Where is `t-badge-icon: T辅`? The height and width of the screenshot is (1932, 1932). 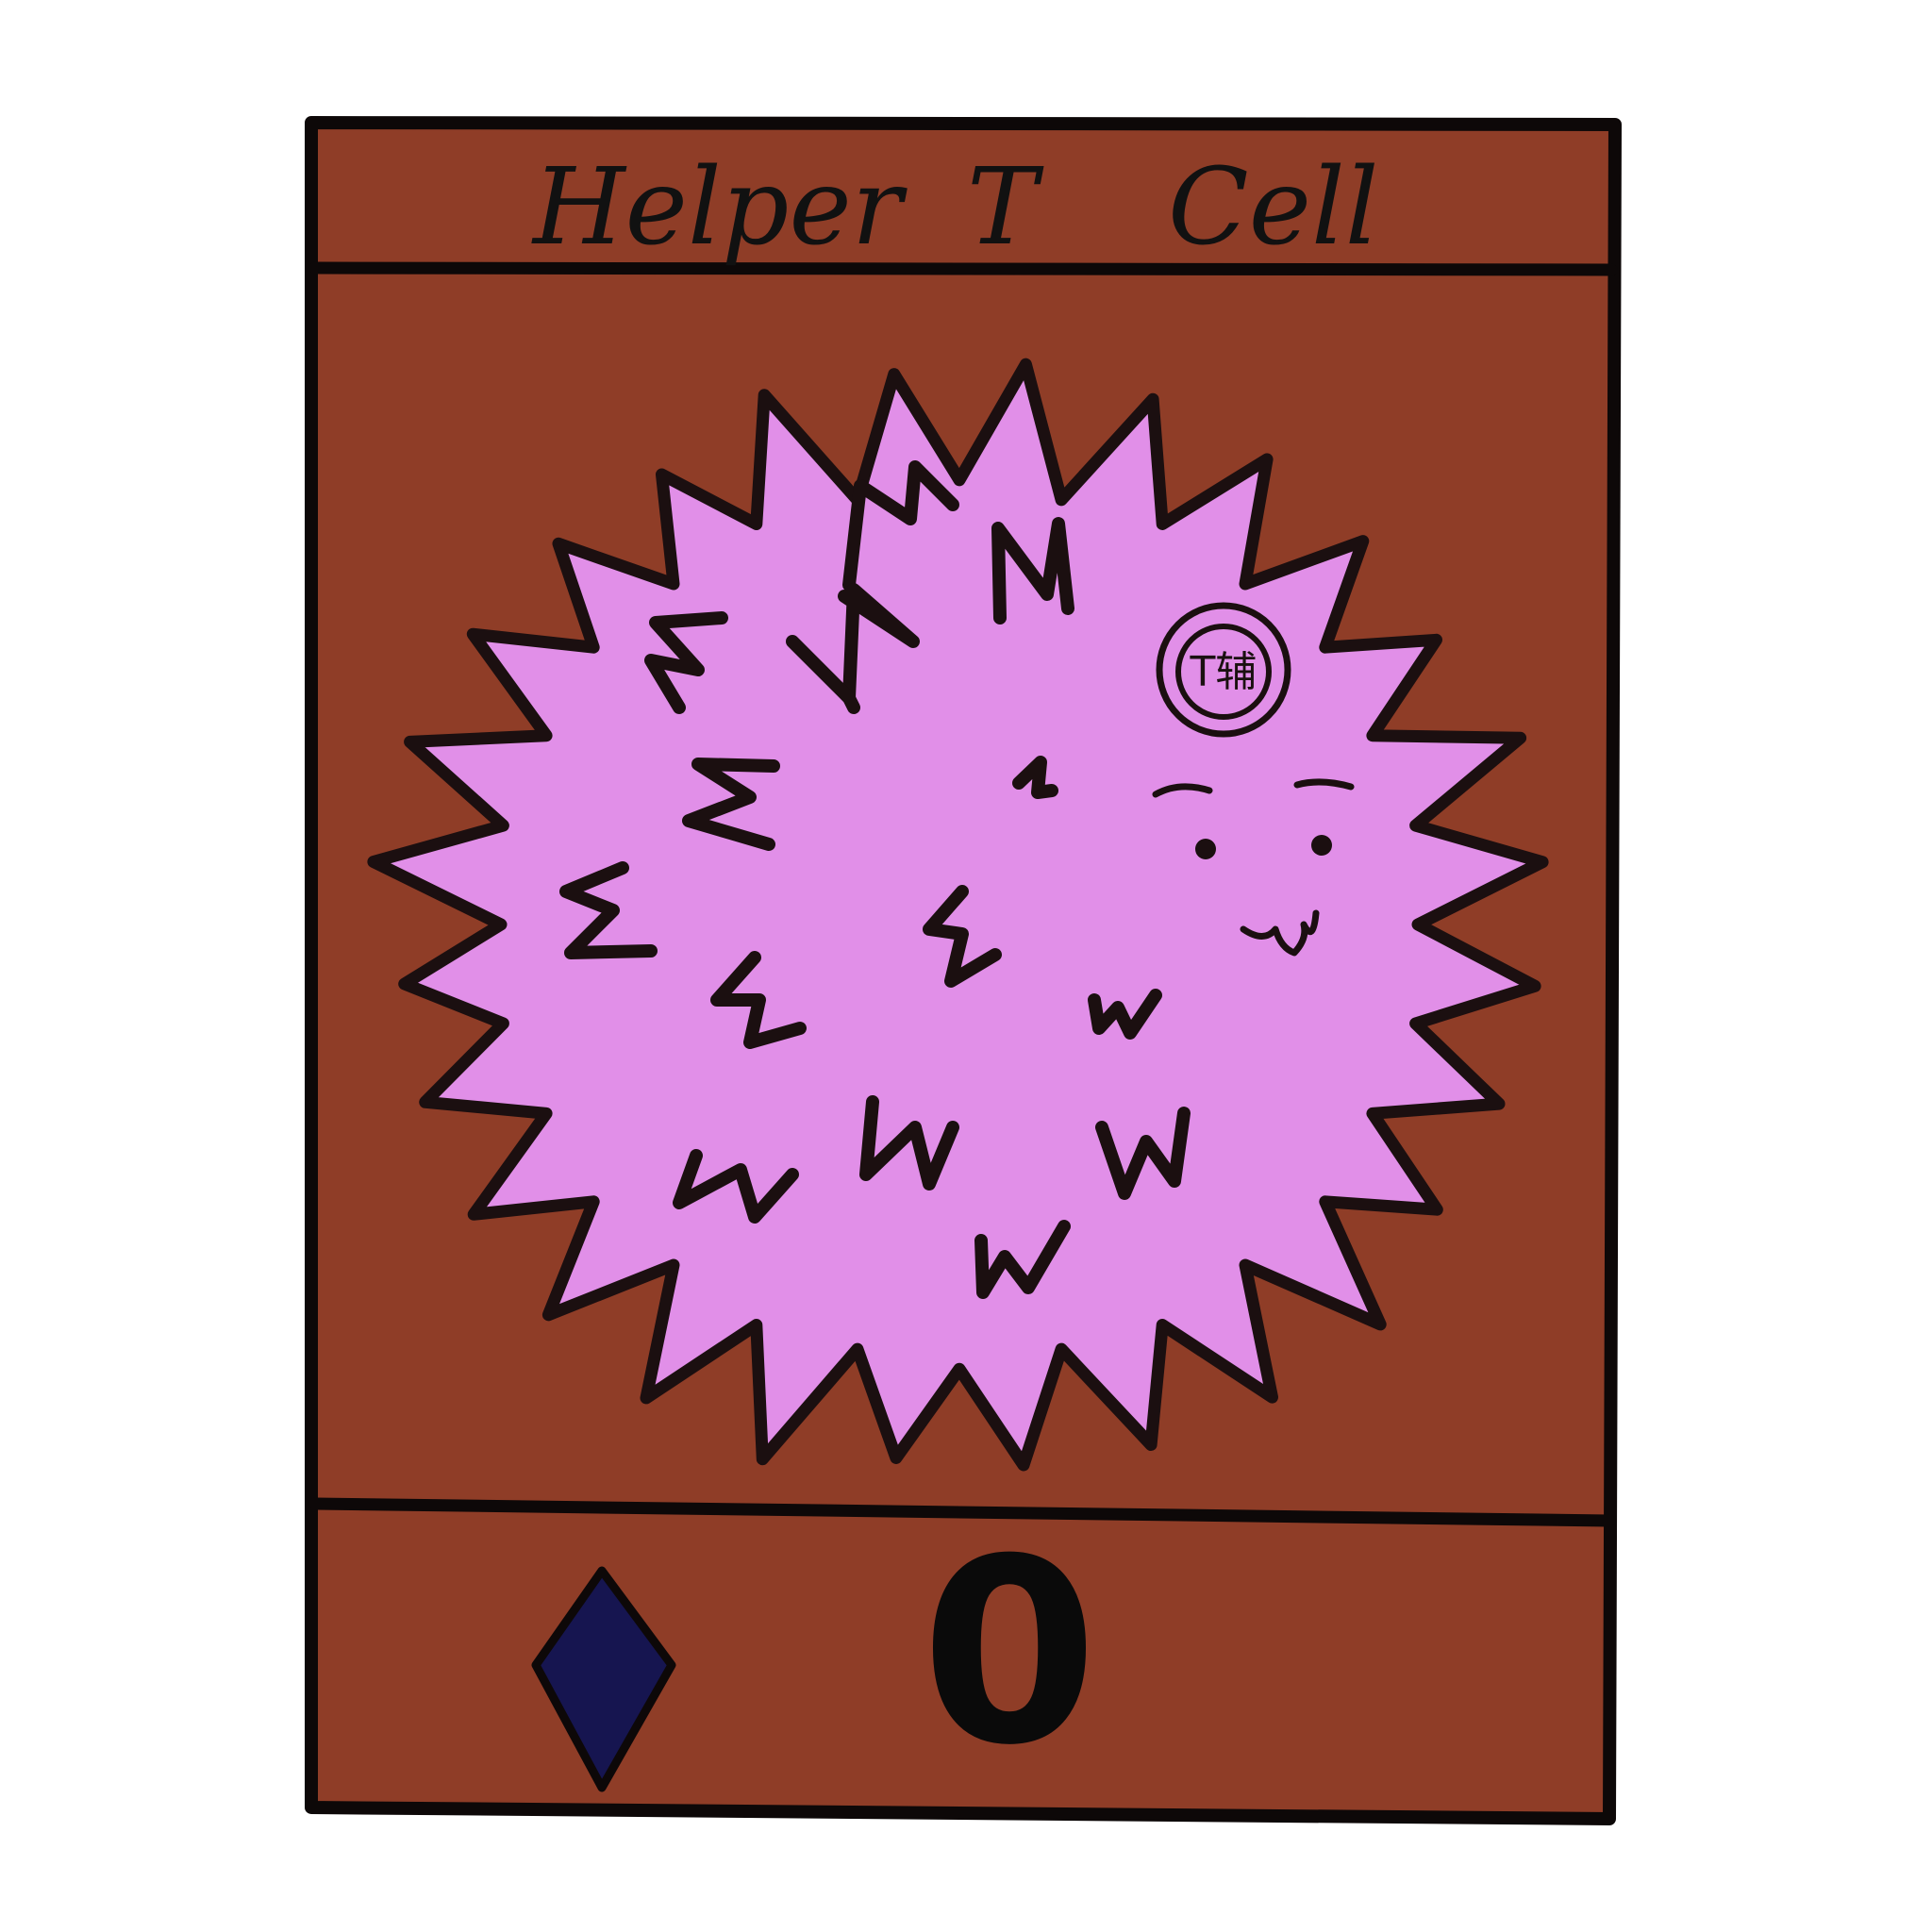
t-badge-icon: T辅 is located at coordinates (1223, 670).